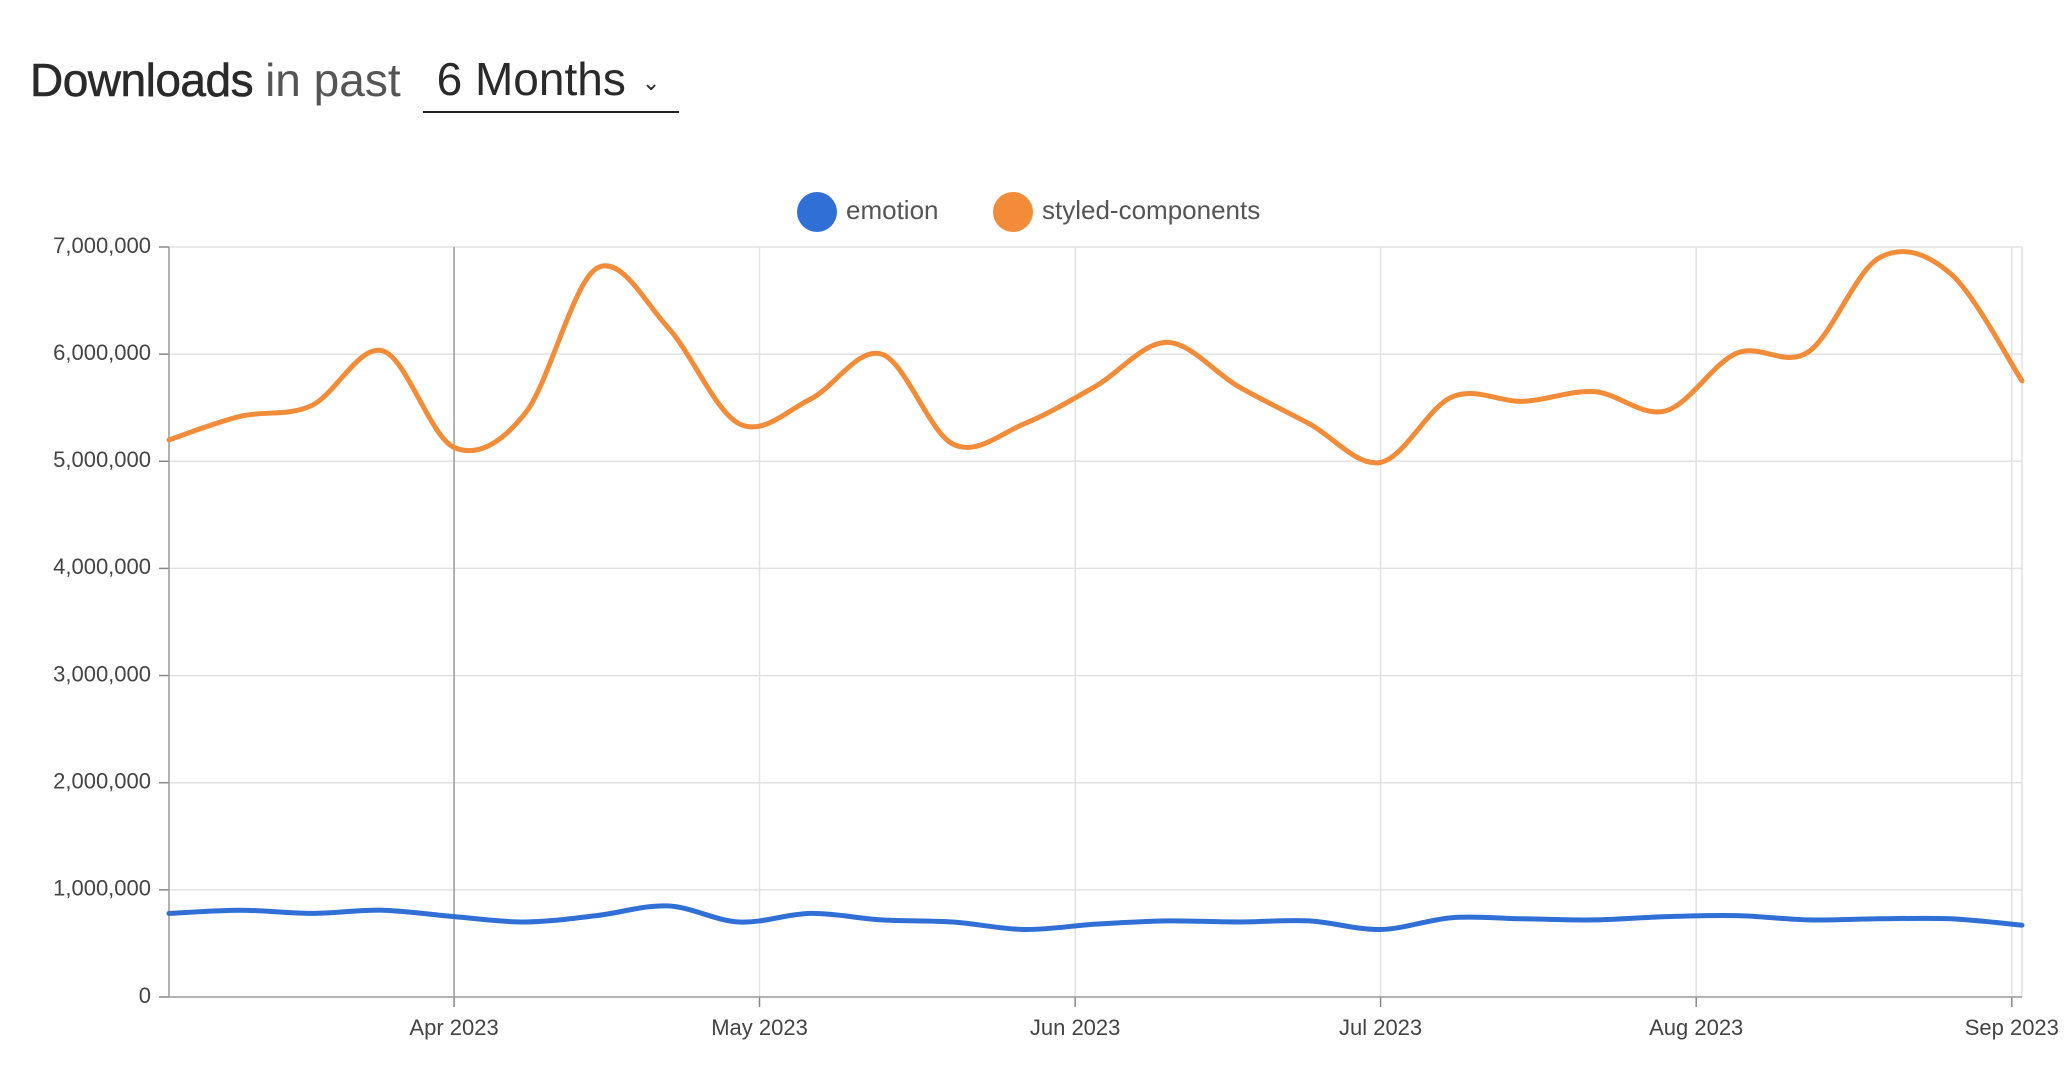 The image size is (2068, 1074). What do you see at coordinates (1075, 1027) in the screenshot?
I see `x-tick-label: Jun 2023` at bounding box center [1075, 1027].